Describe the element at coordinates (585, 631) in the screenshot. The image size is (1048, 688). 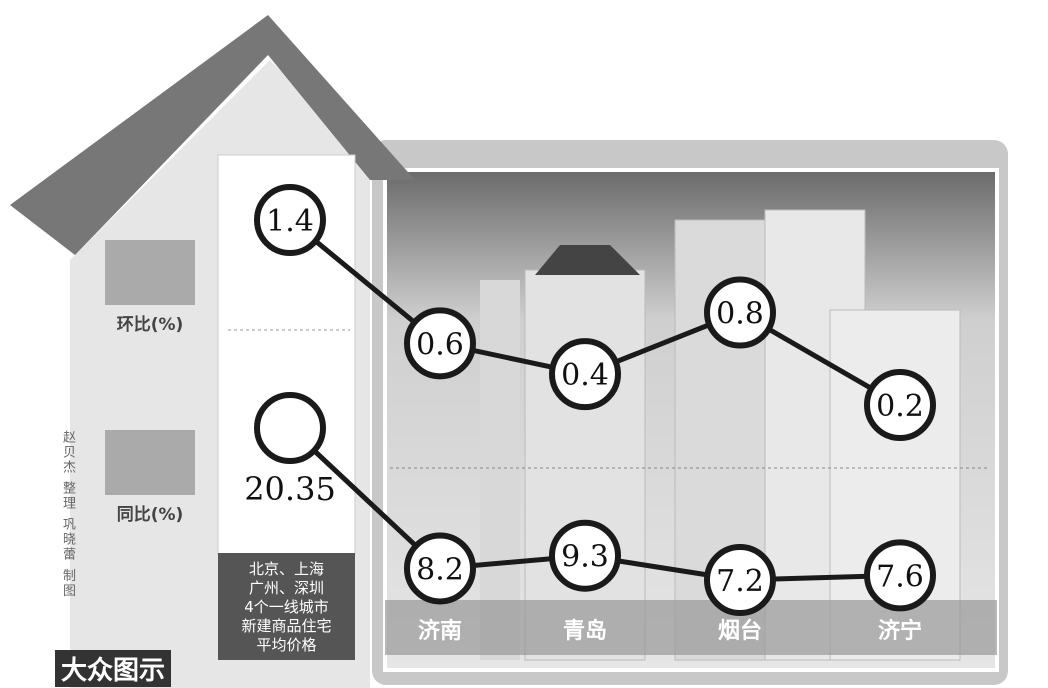
I see `category-label: 青岛` at that location.